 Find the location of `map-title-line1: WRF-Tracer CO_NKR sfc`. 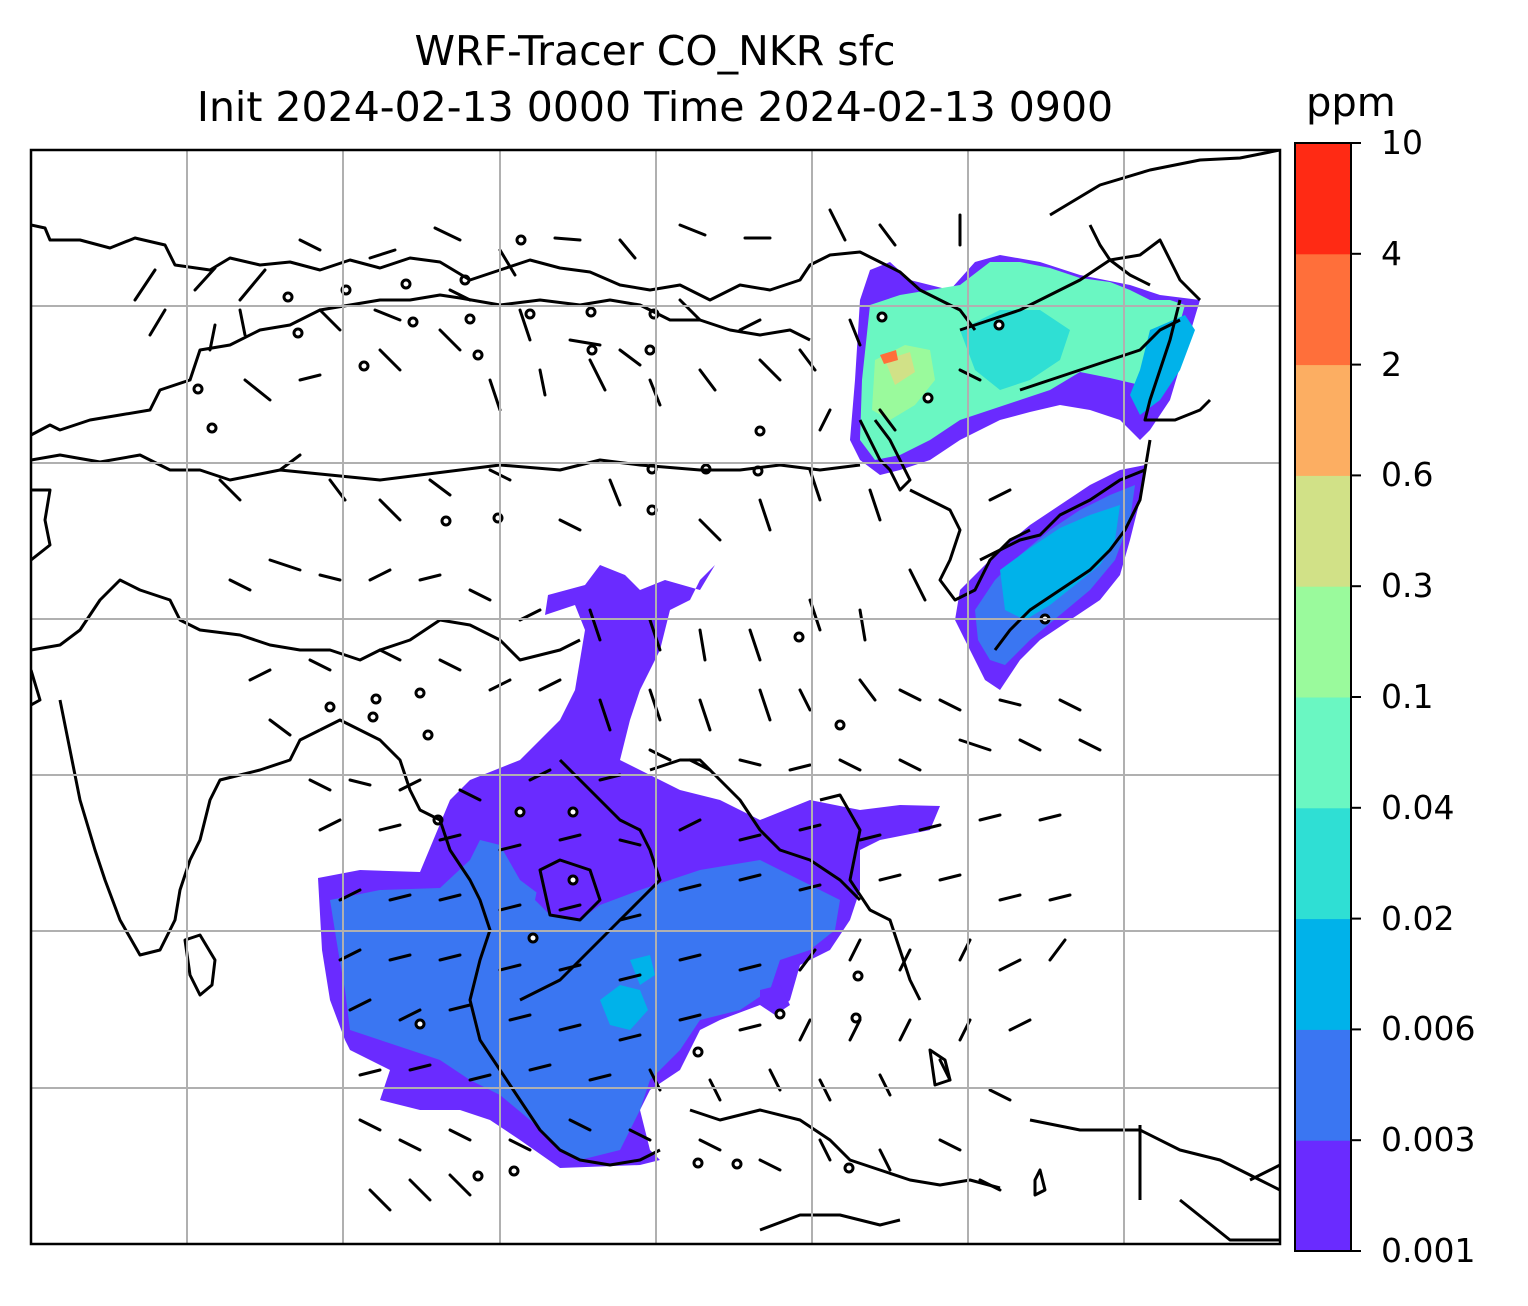

map-title-line1: WRF-Tracer CO_NKR sfc is located at coordinates (655, 51).